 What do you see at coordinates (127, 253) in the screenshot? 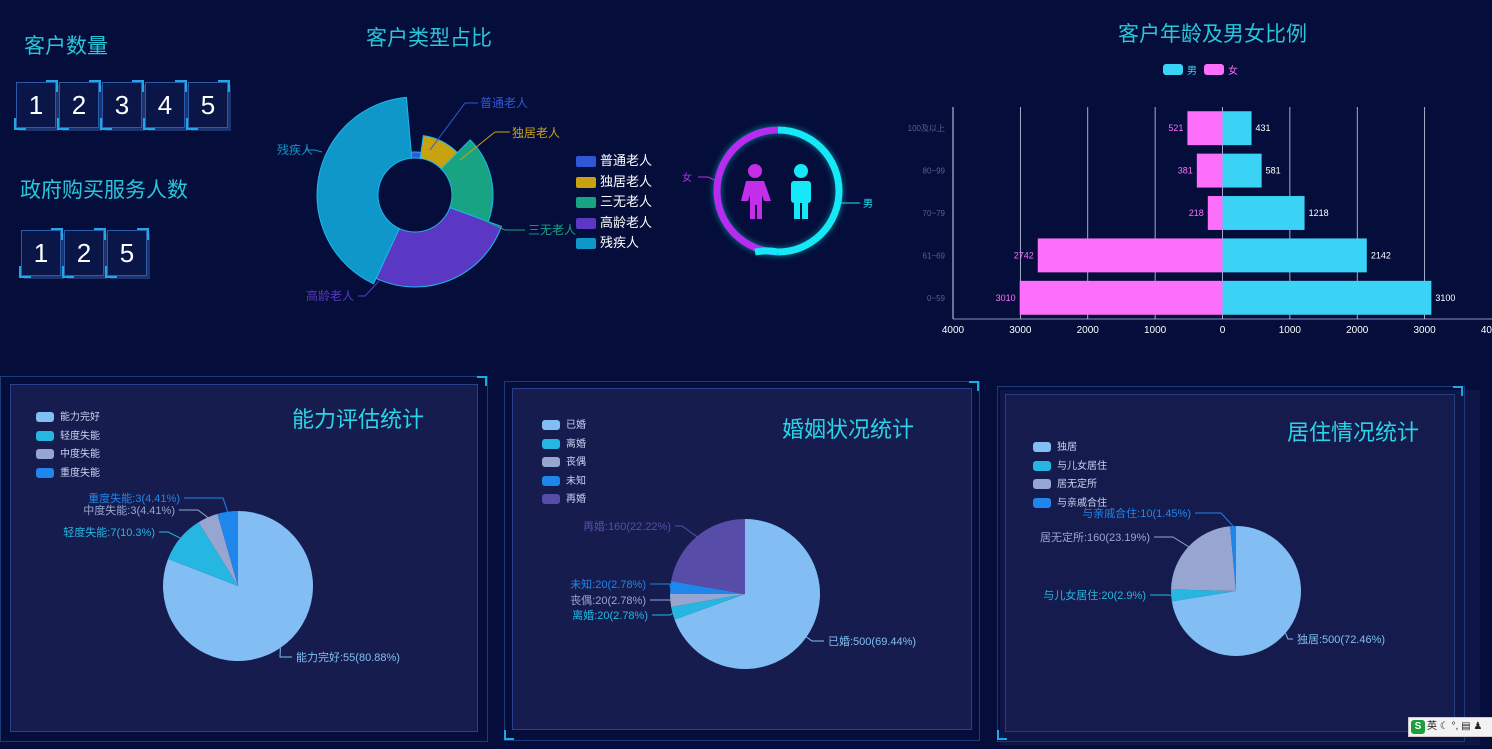
I see `digit-box: 5` at bounding box center [127, 253].